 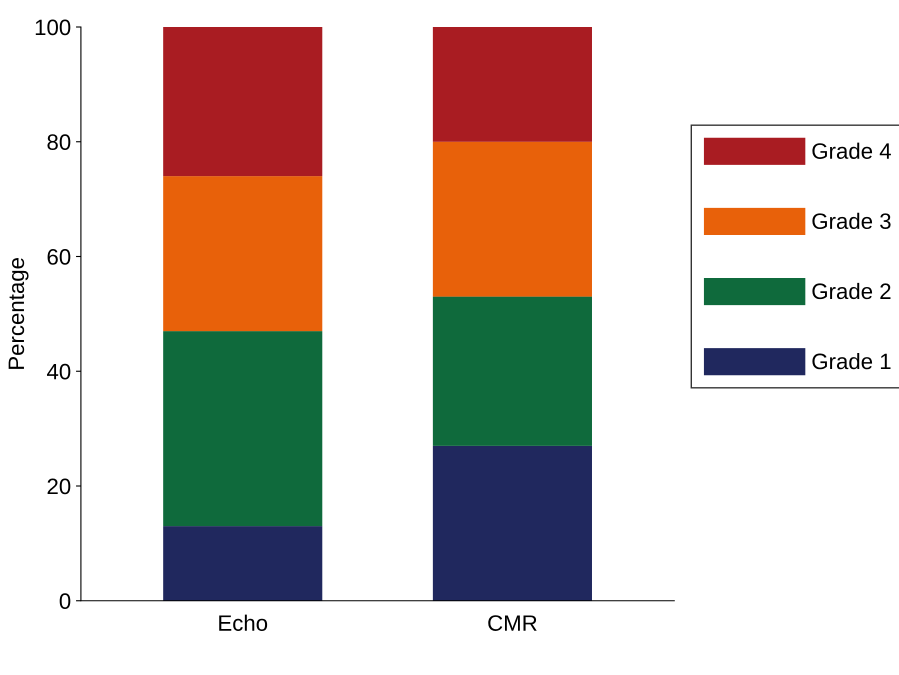 What do you see at coordinates (851, 291) in the screenshot?
I see `legend-label: Grade 2` at bounding box center [851, 291].